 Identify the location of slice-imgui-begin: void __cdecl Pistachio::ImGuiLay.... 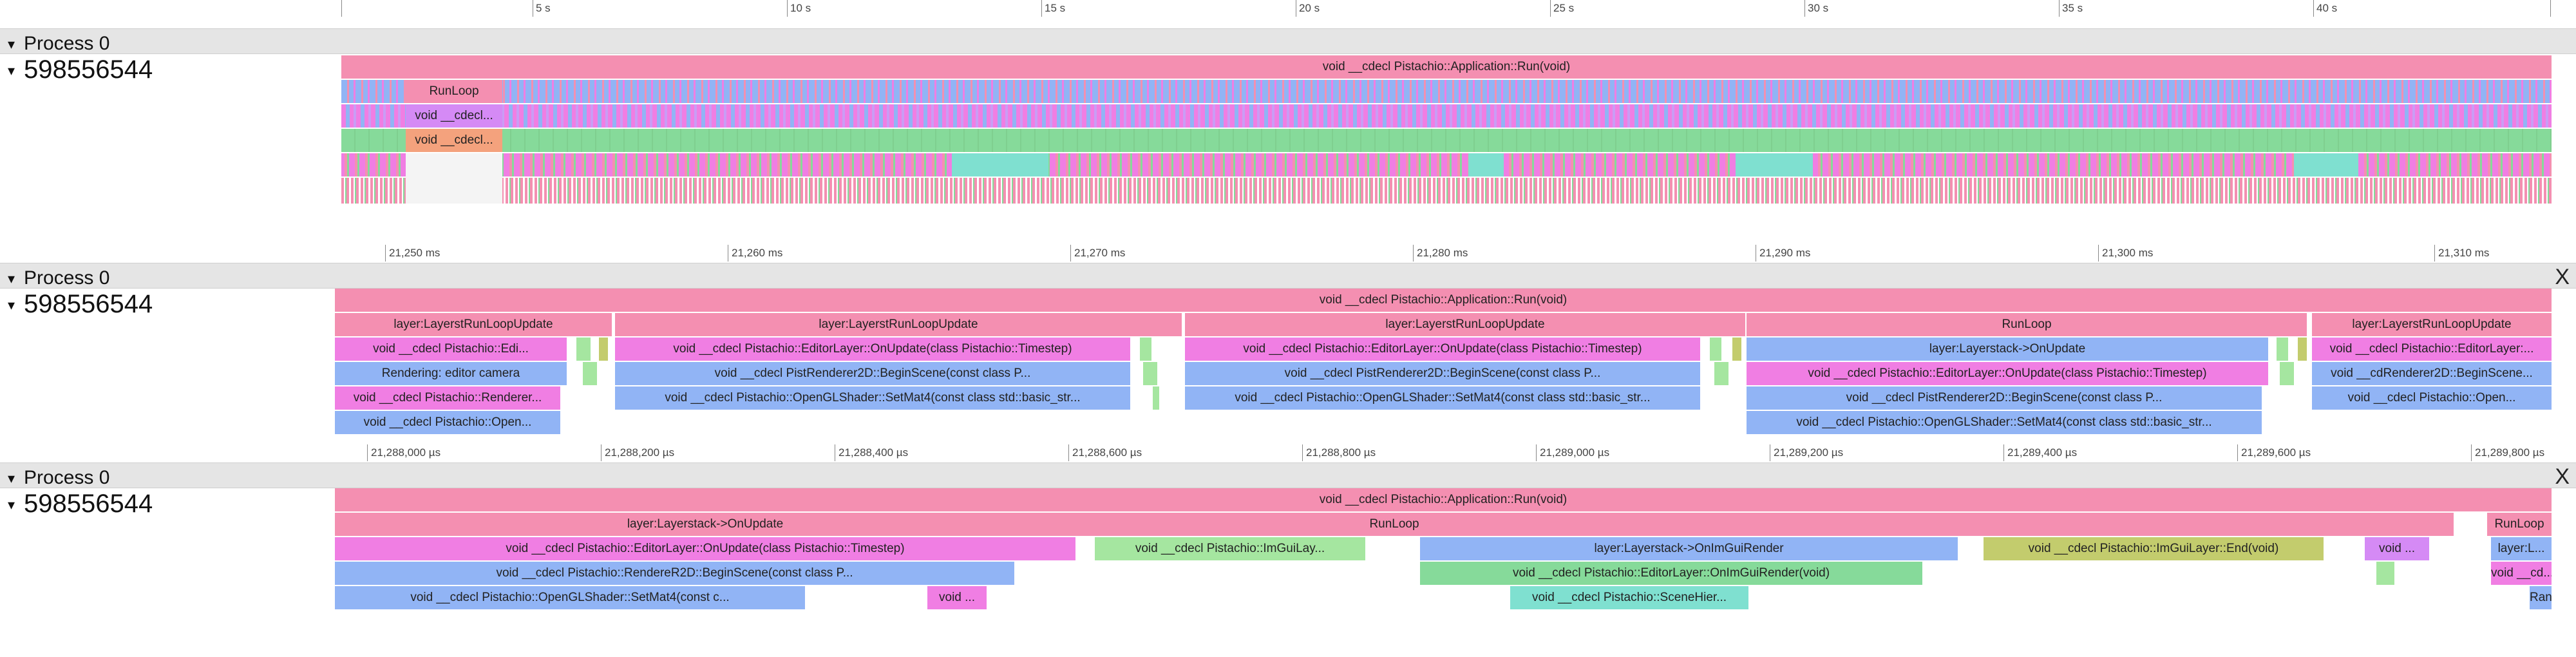
(1230, 548).